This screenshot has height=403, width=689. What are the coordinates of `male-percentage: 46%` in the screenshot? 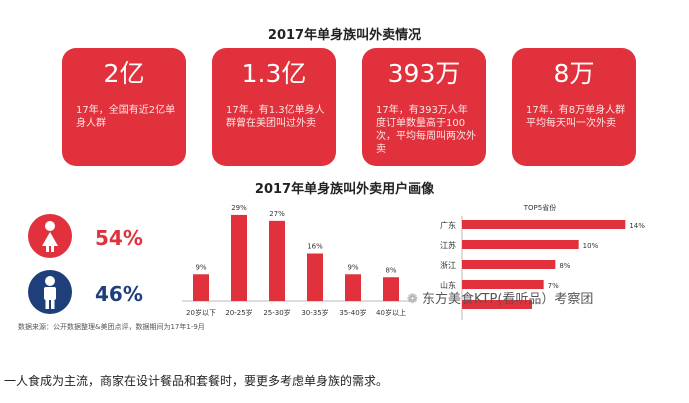 It's located at (119, 294).